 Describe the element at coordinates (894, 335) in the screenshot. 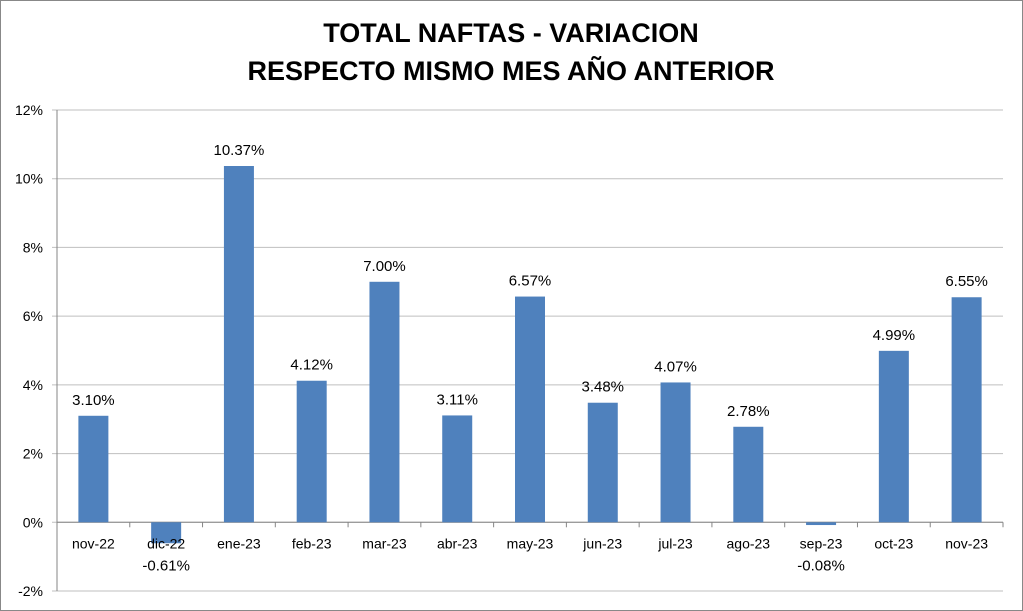

I see `data-label: 4.99%` at that location.